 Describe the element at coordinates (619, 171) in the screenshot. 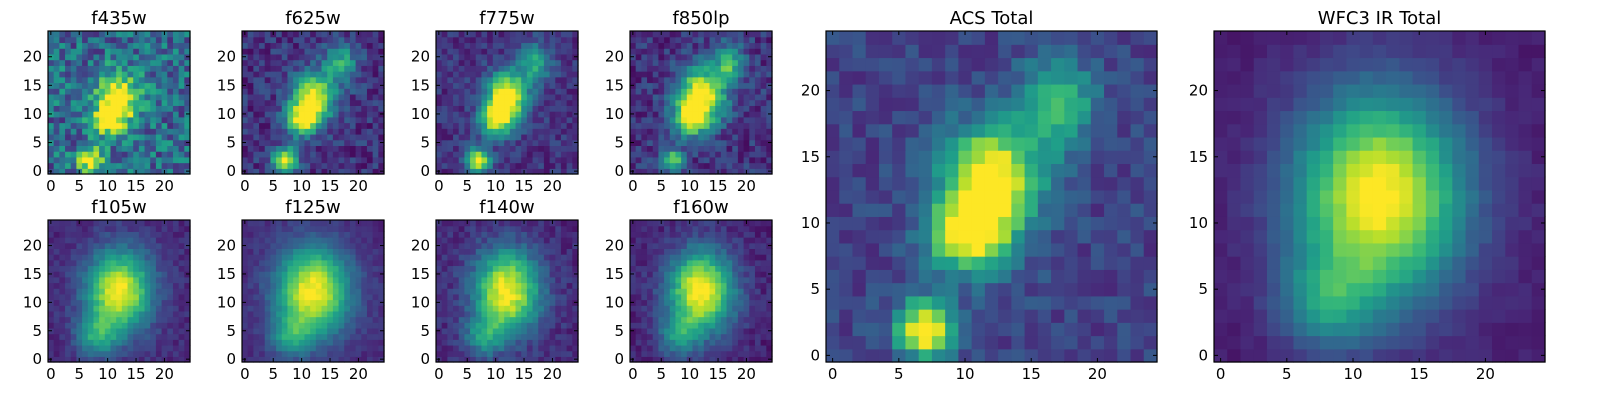

I see `y-tick-label: 0` at that location.